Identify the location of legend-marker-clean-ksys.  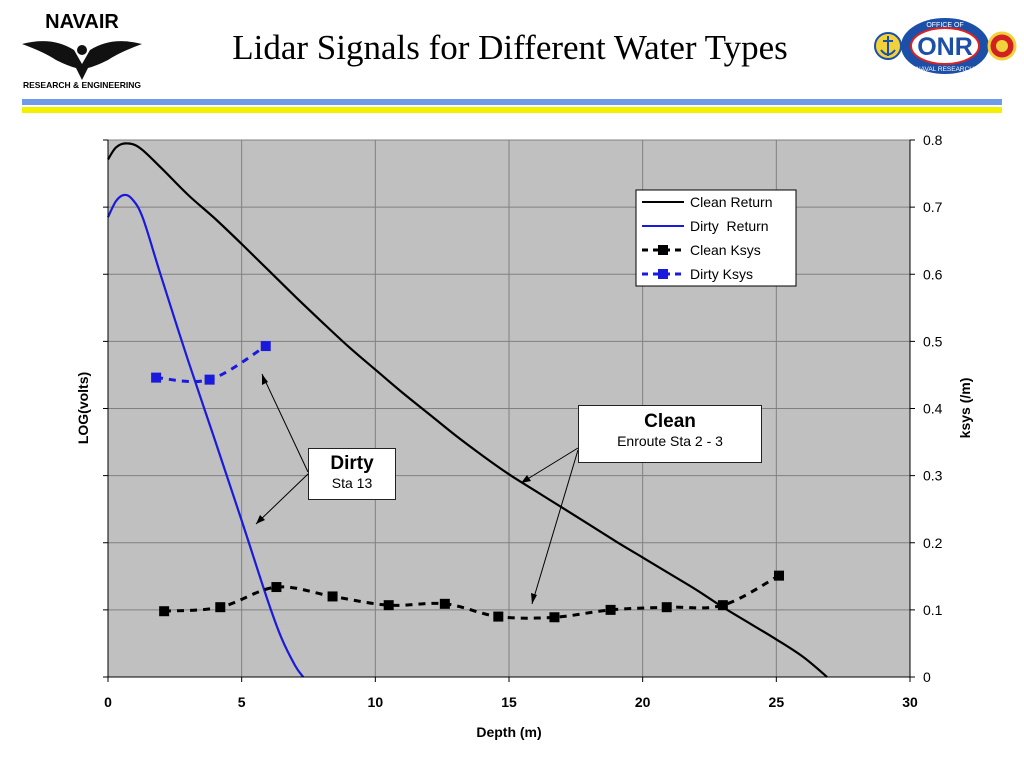
(663, 250).